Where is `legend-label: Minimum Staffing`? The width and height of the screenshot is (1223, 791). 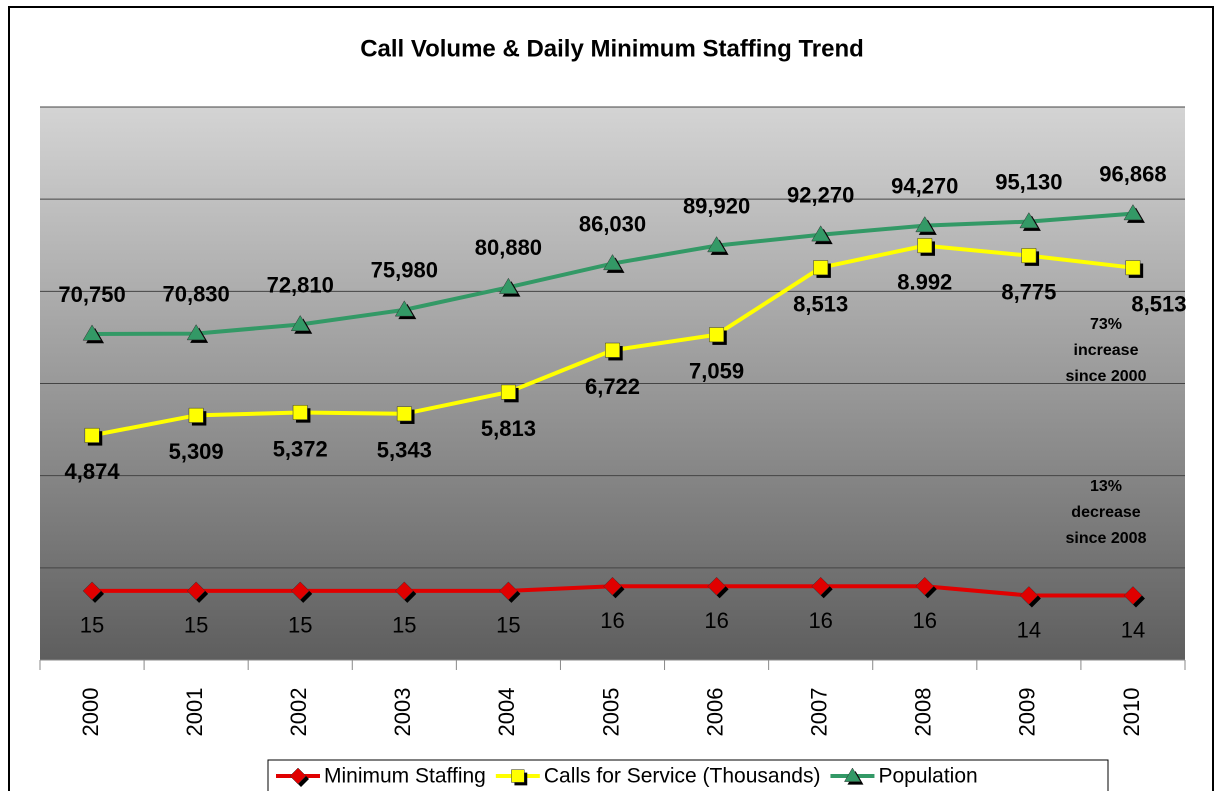
legend-label: Minimum Staffing is located at coordinates (405, 776).